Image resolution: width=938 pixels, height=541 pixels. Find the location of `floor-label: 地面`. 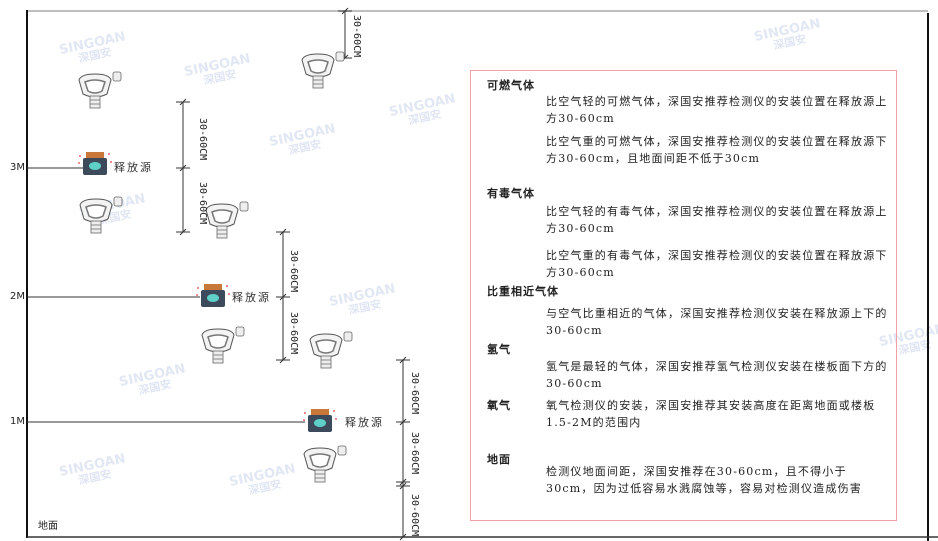

floor-label: 地面 is located at coordinates (48, 526).